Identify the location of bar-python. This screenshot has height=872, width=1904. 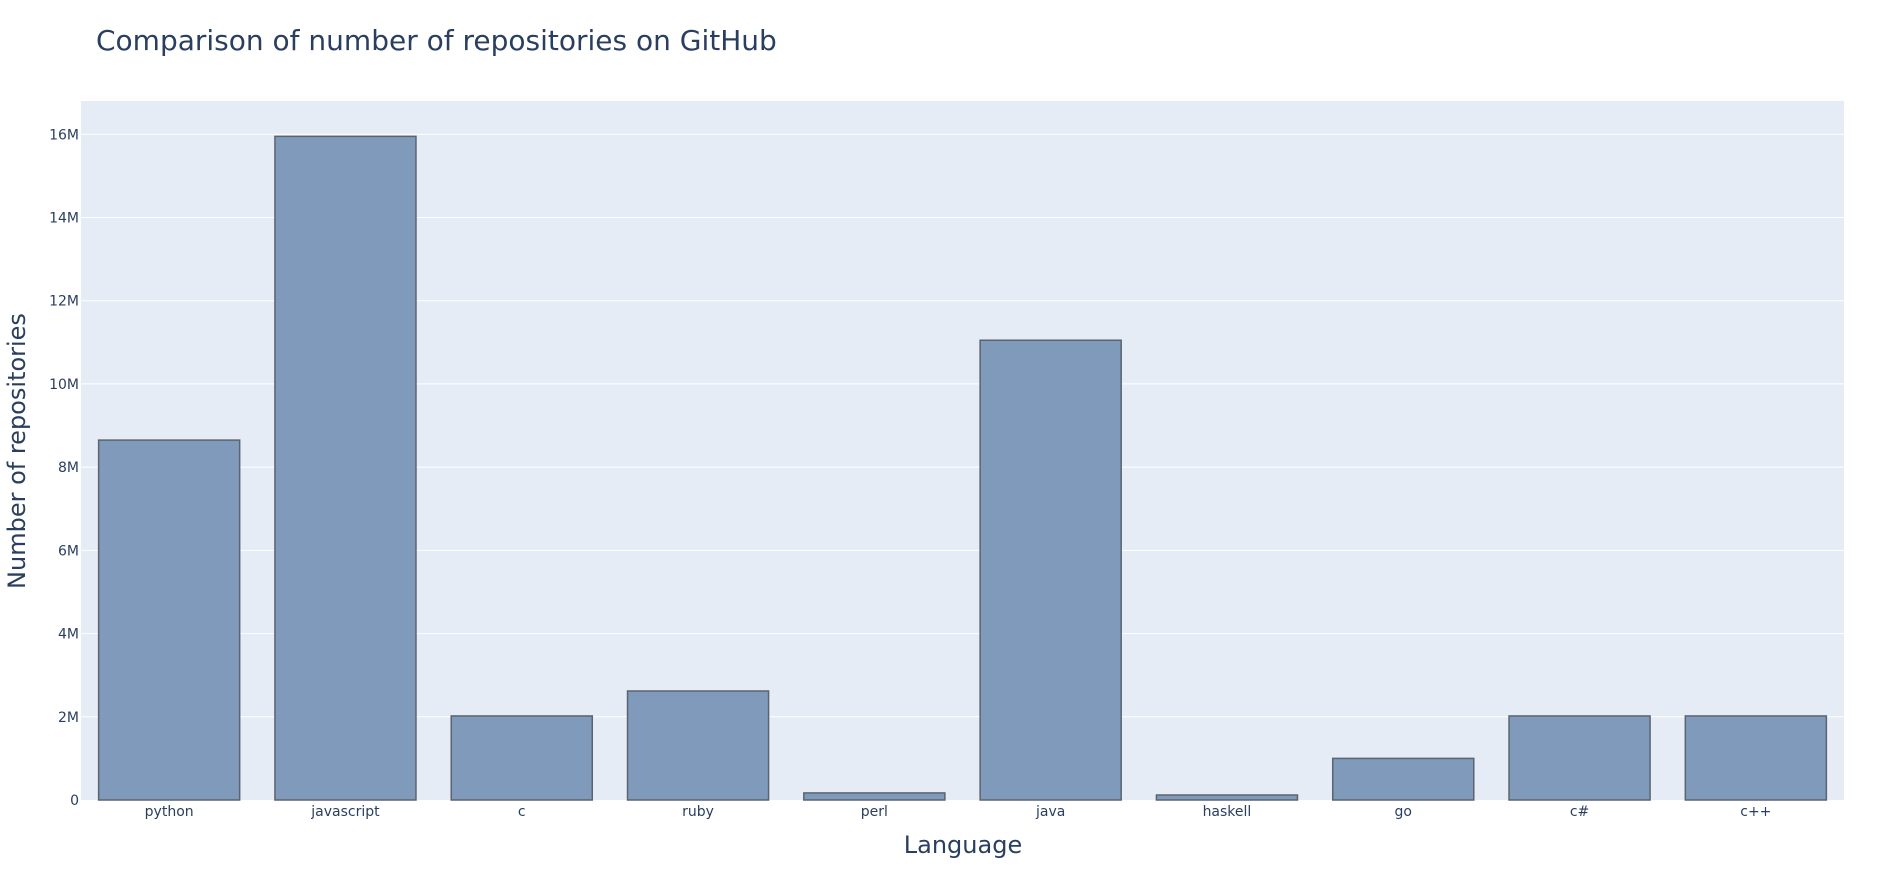
(169, 620).